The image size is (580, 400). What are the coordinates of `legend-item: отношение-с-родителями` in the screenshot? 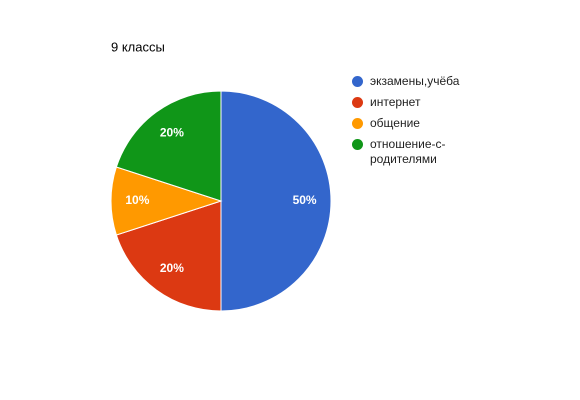 It's located at (412, 152).